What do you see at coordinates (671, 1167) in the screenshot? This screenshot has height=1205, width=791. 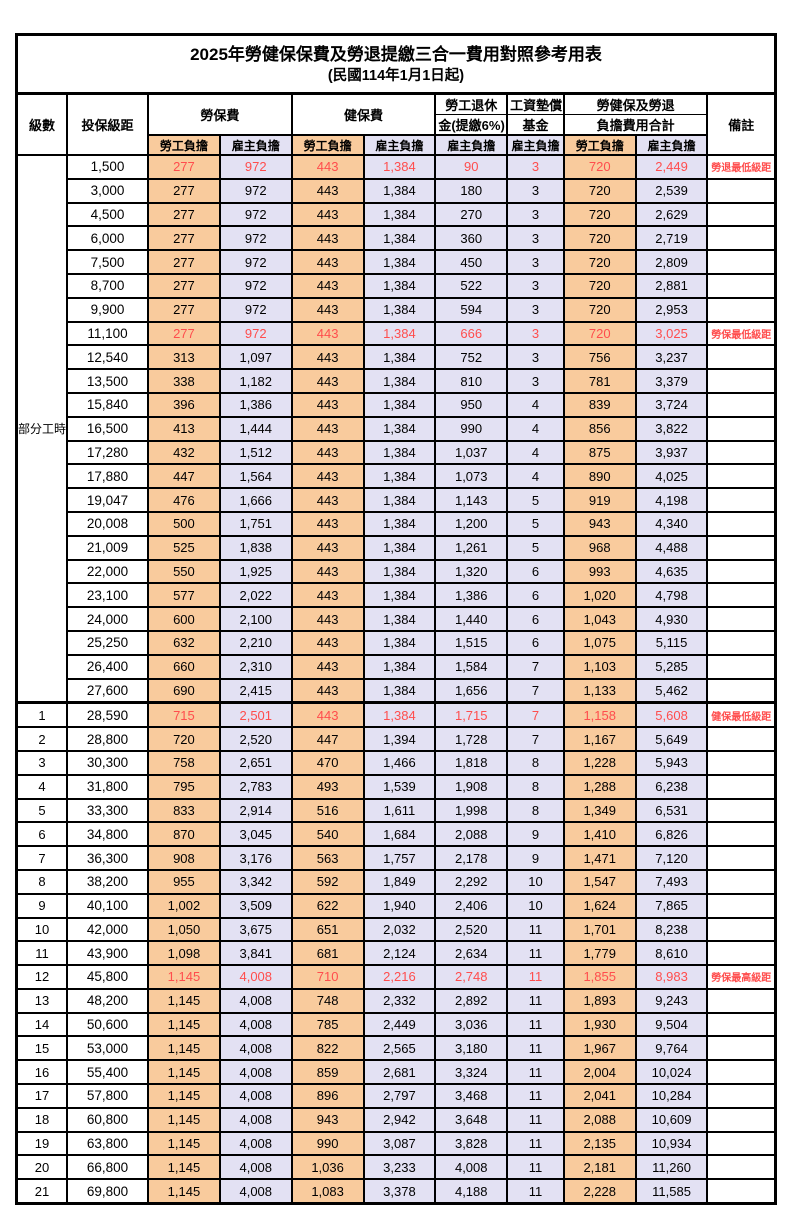 I see `total-employer-value: 11,260` at bounding box center [671, 1167].